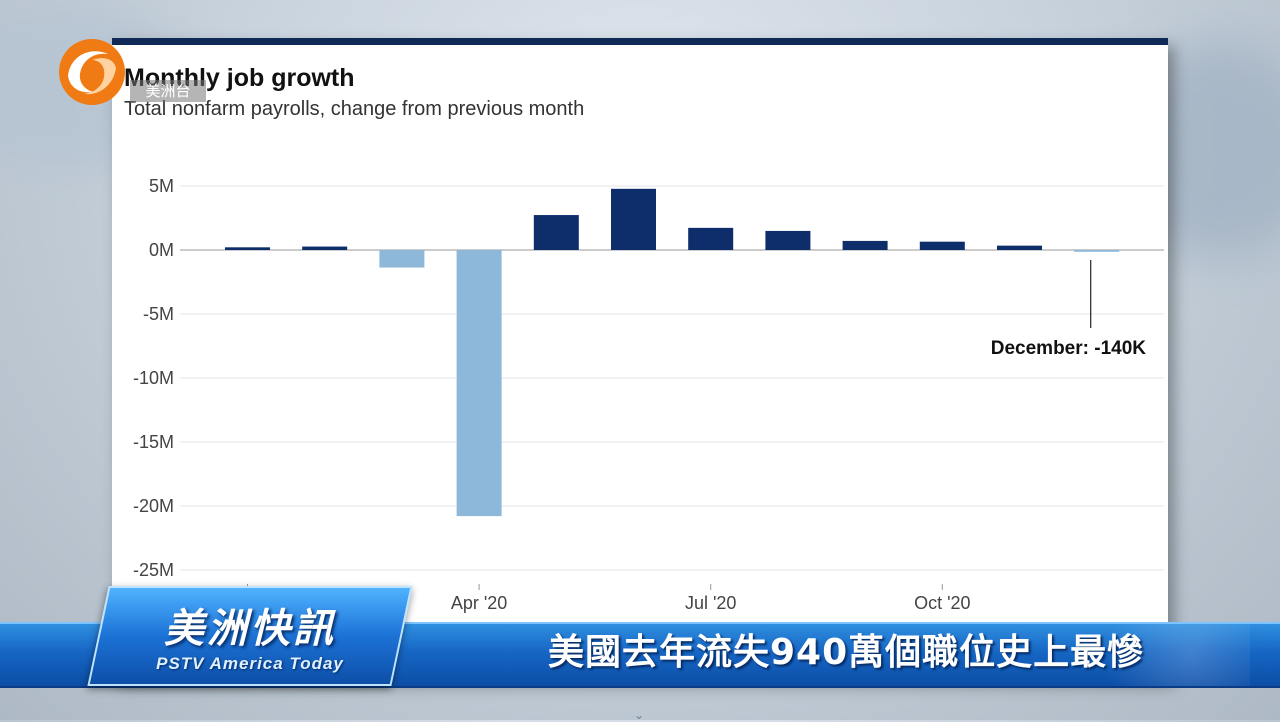 This screenshot has height=722, width=1280. Describe the element at coordinates (710, 603) in the screenshot. I see `x-tick-label: Jul '20` at that location.